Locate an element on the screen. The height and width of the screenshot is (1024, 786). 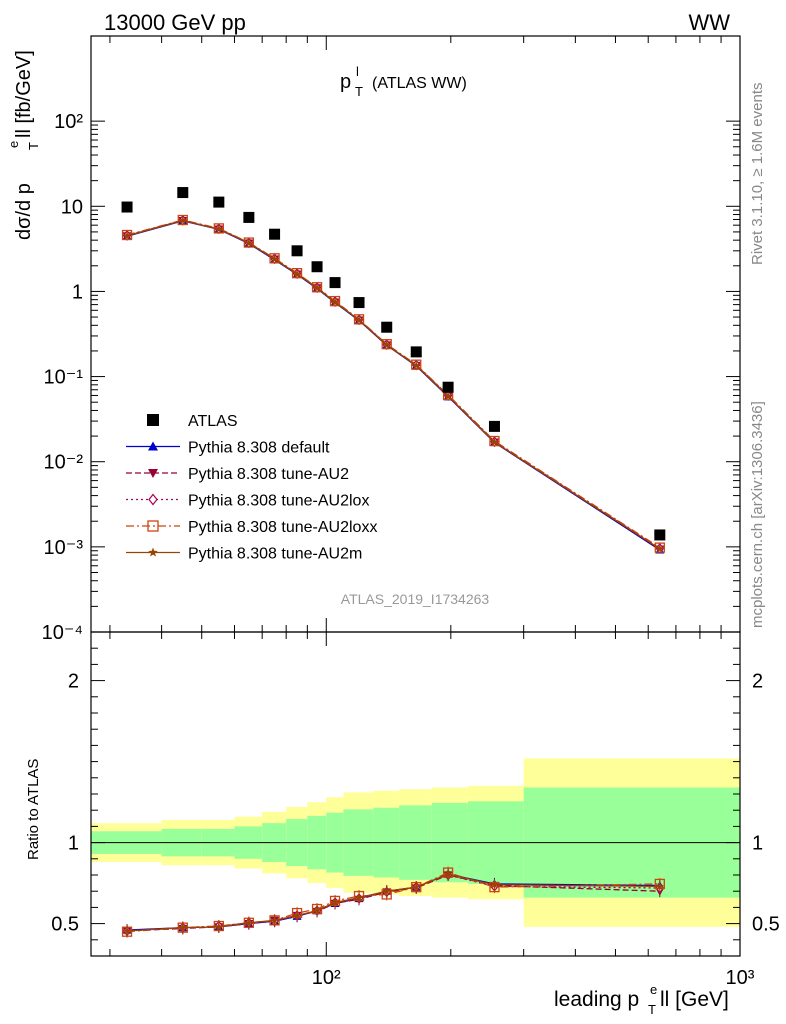
x-tick-label: 10² is located at coordinates (326, 978).